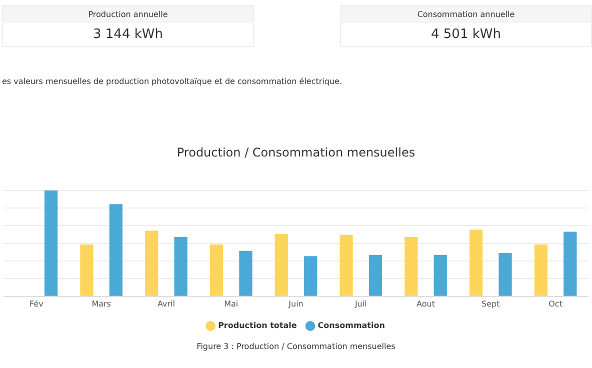 The image size is (592, 368). What do you see at coordinates (425, 303) in the screenshot?
I see `x-tick-label: Aout` at bounding box center [425, 303].